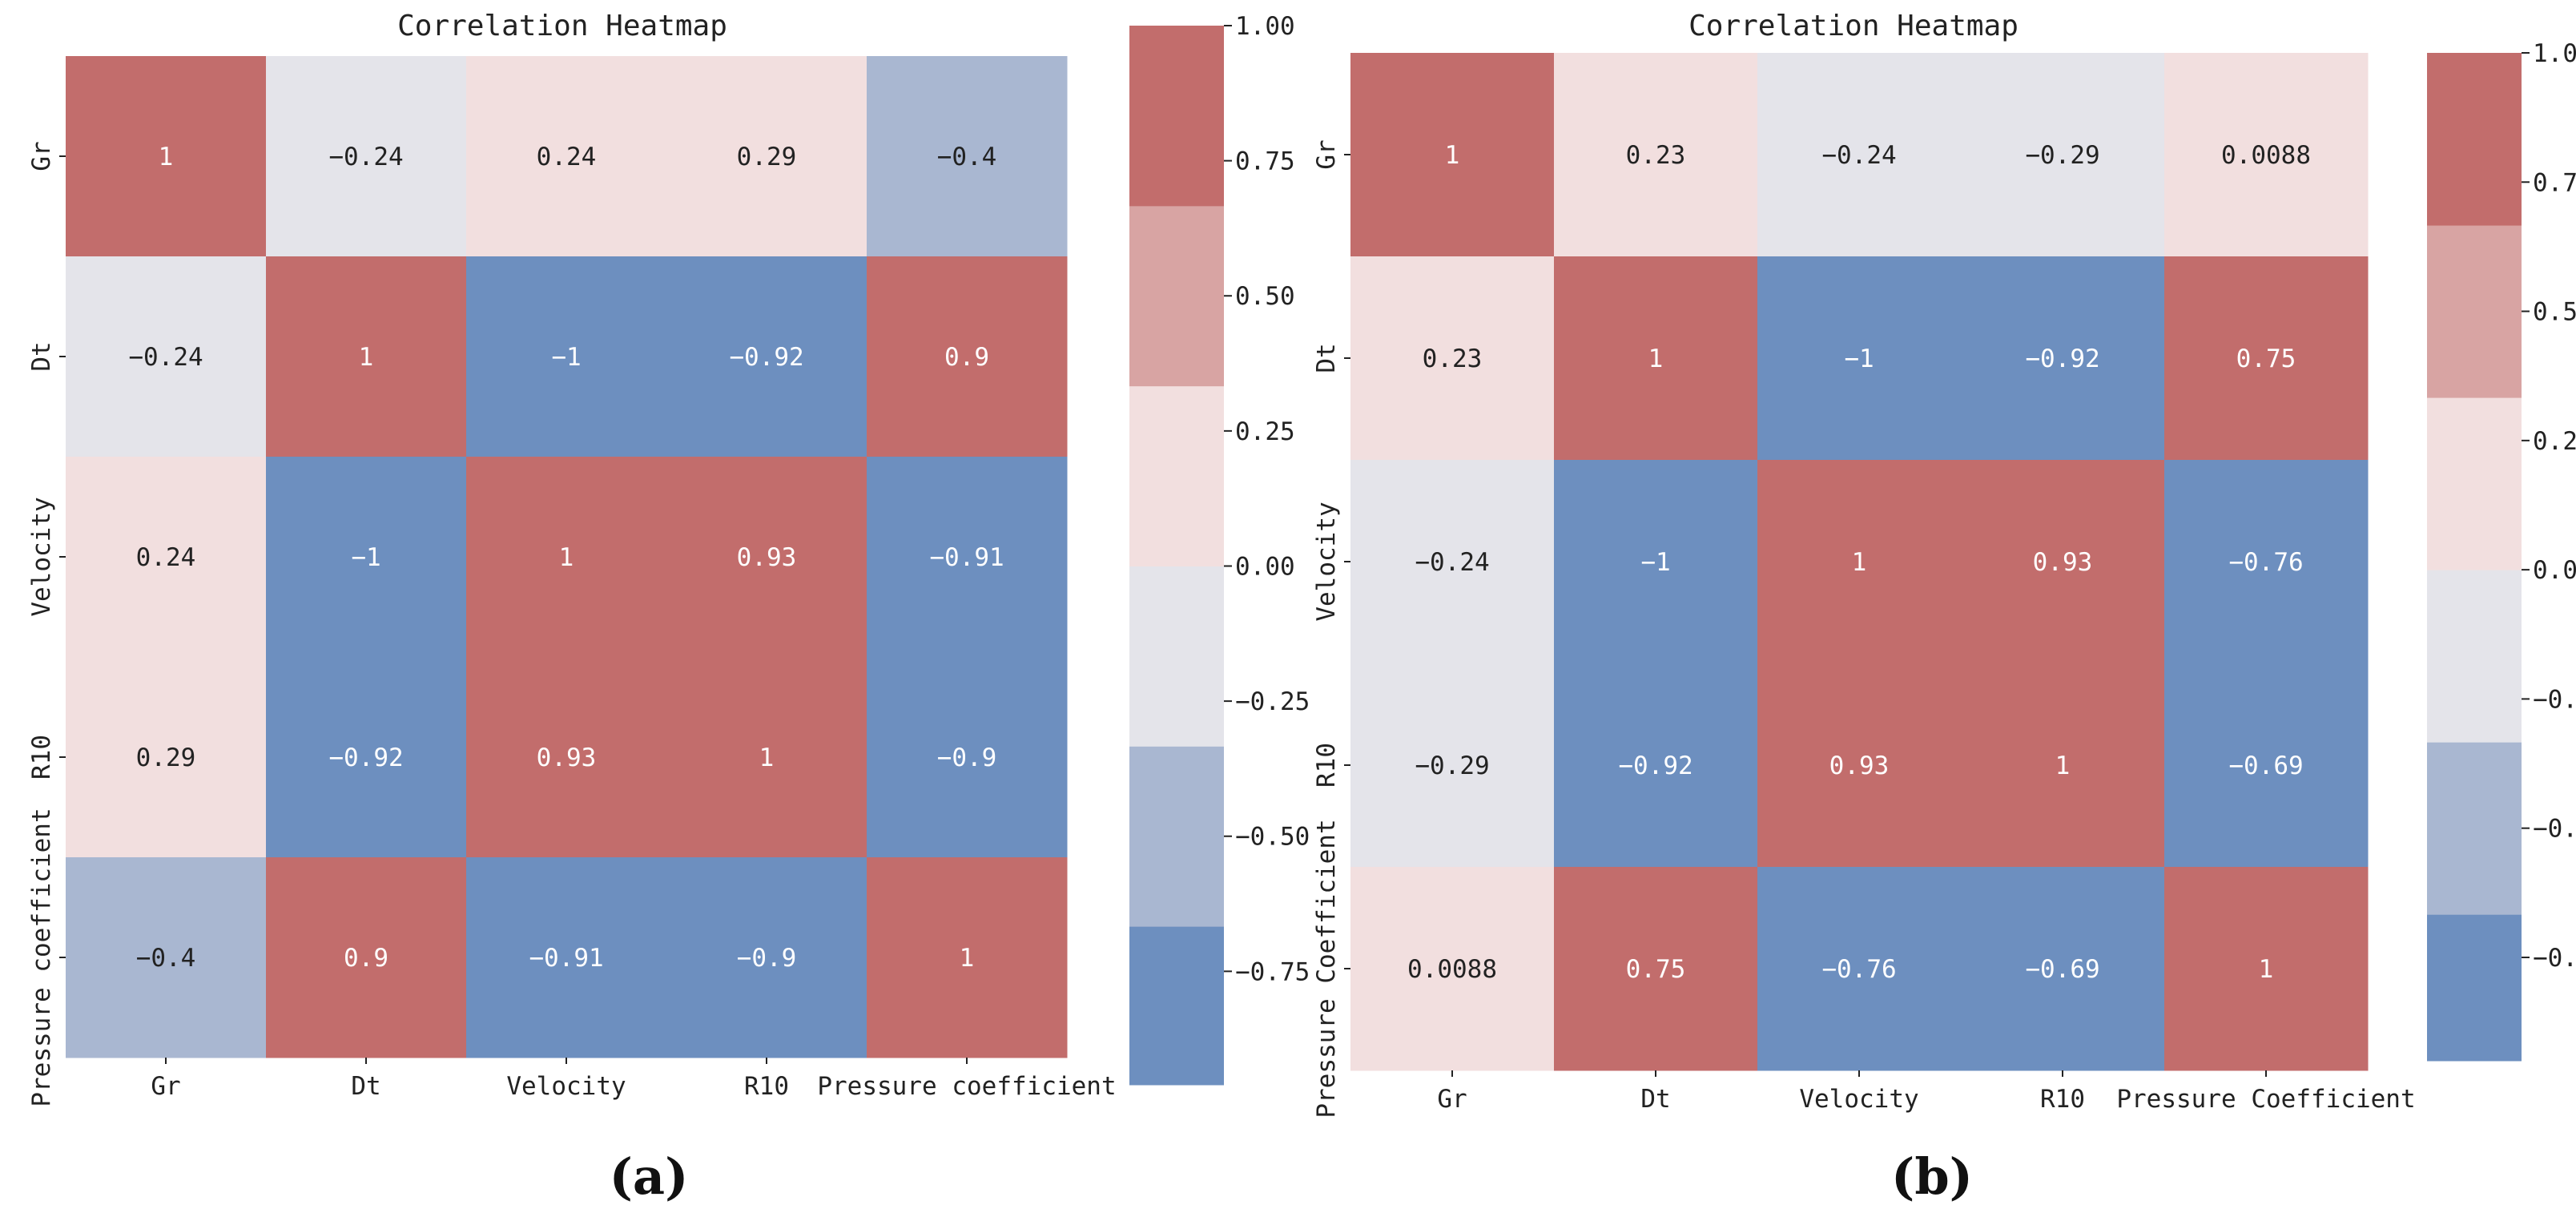  I want to click on colorbar: 1.00 0.75 0.50 0.25 0.00 −0.25 −0.50 −0.75, so click(2501, 551).